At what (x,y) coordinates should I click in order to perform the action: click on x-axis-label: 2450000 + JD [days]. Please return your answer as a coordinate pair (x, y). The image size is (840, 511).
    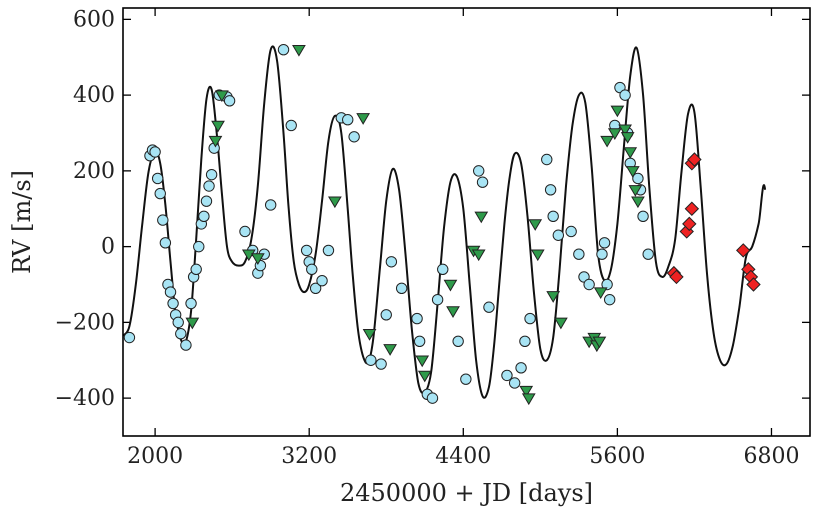
    Looking at the image, I should click on (466, 493).